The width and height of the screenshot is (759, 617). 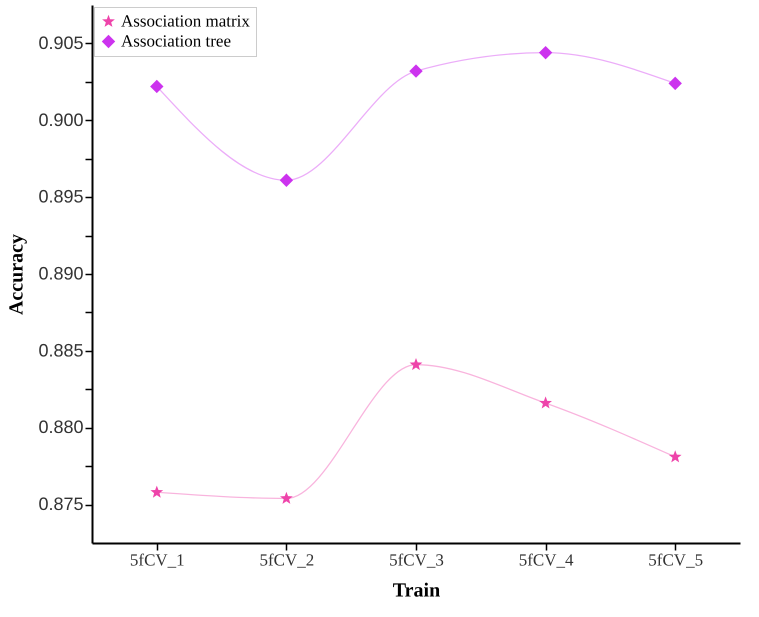 I want to click on legend-label: Association matrix, so click(x=185, y=21).